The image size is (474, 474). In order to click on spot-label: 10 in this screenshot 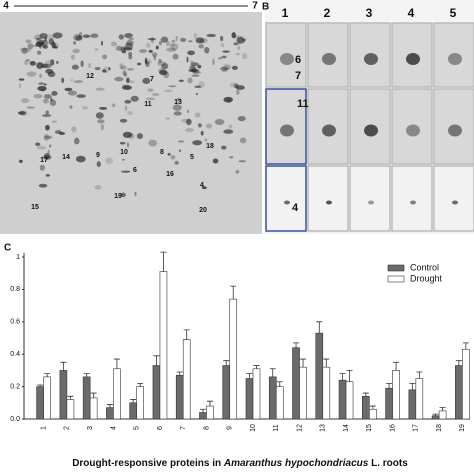, I will do `click(124, 152)`.